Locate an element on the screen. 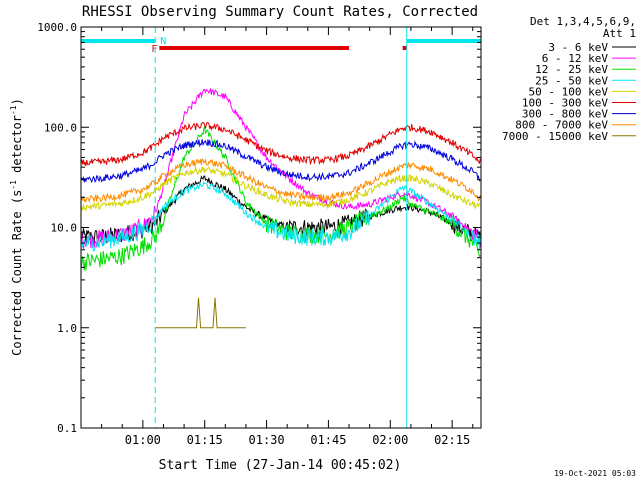 The width and height of the screenshot is (640, 480). night-flag-label: N is located at coordinates (163, 41).